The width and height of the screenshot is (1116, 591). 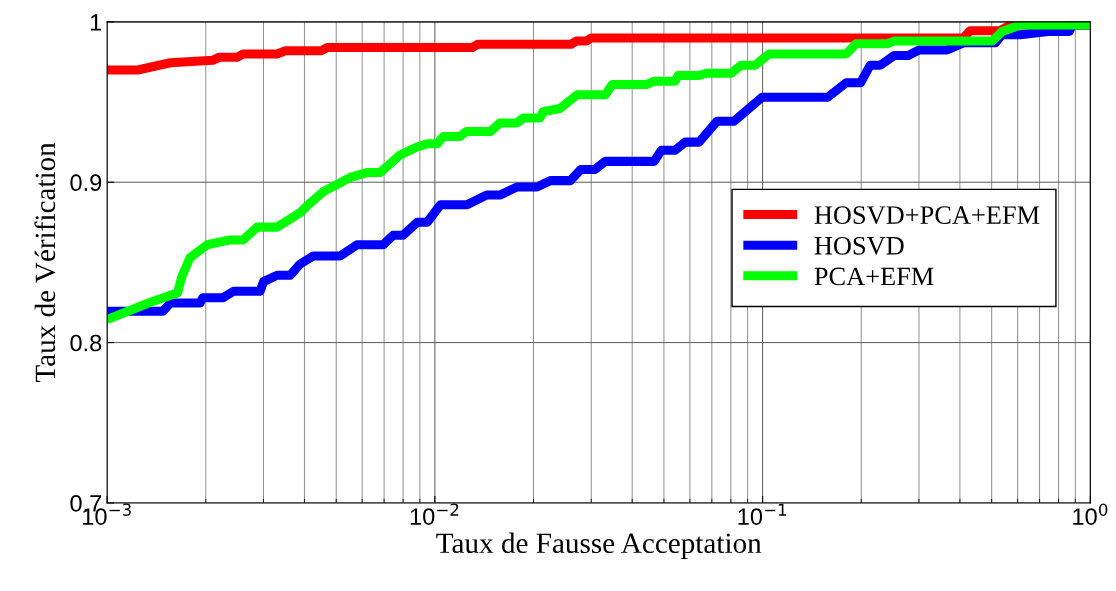 I want to click on y-tick-label: 1, so click(x=96, y=22).